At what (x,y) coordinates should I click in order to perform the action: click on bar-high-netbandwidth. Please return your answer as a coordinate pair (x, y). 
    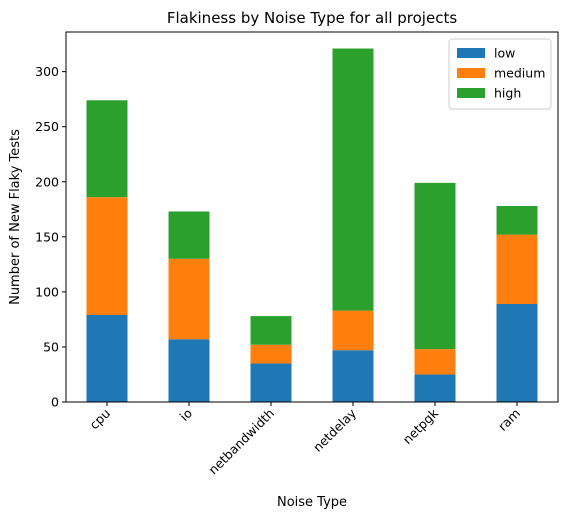
    Looking at the image, I should click on (271, 330).